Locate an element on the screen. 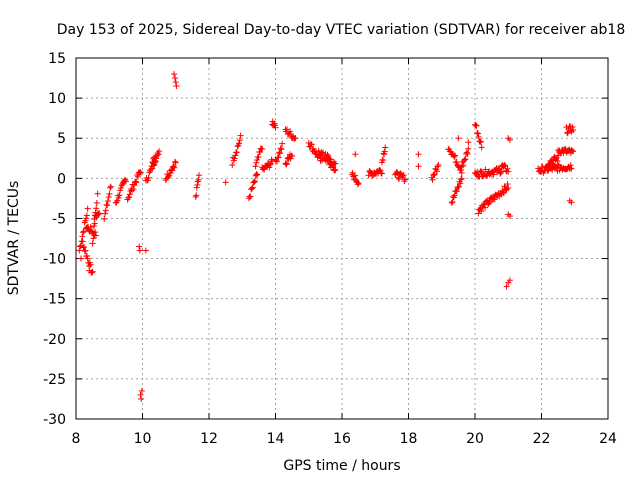 The image size is (640, 480). y-tick-label: -30 is located at coordinates (54, 420).